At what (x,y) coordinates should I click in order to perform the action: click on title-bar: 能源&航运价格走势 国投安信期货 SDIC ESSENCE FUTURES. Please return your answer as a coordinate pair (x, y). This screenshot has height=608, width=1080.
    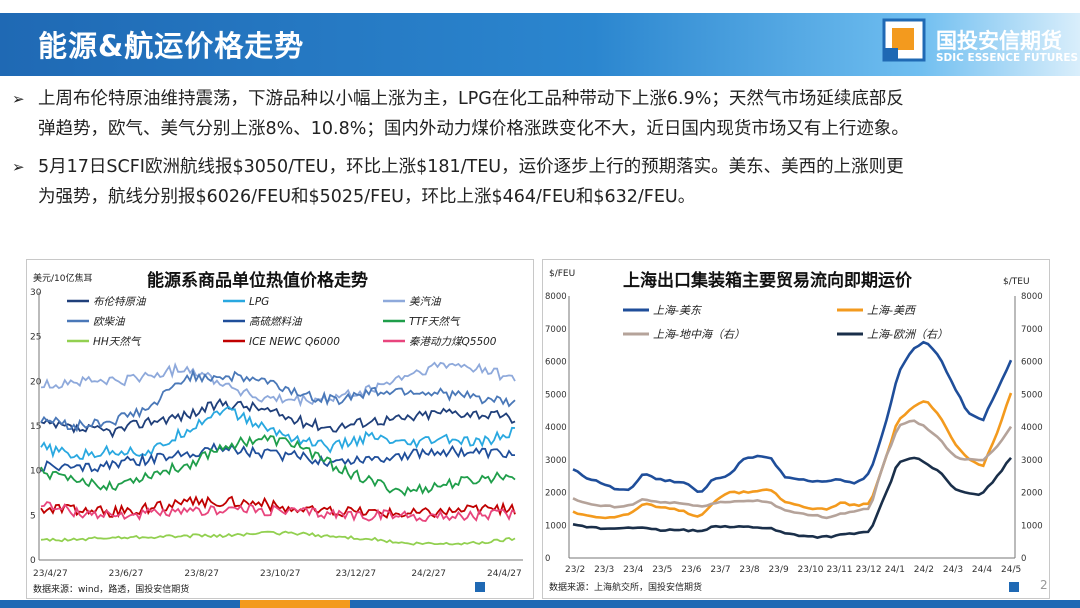
    Looking at the image, I should click on (540, 40).